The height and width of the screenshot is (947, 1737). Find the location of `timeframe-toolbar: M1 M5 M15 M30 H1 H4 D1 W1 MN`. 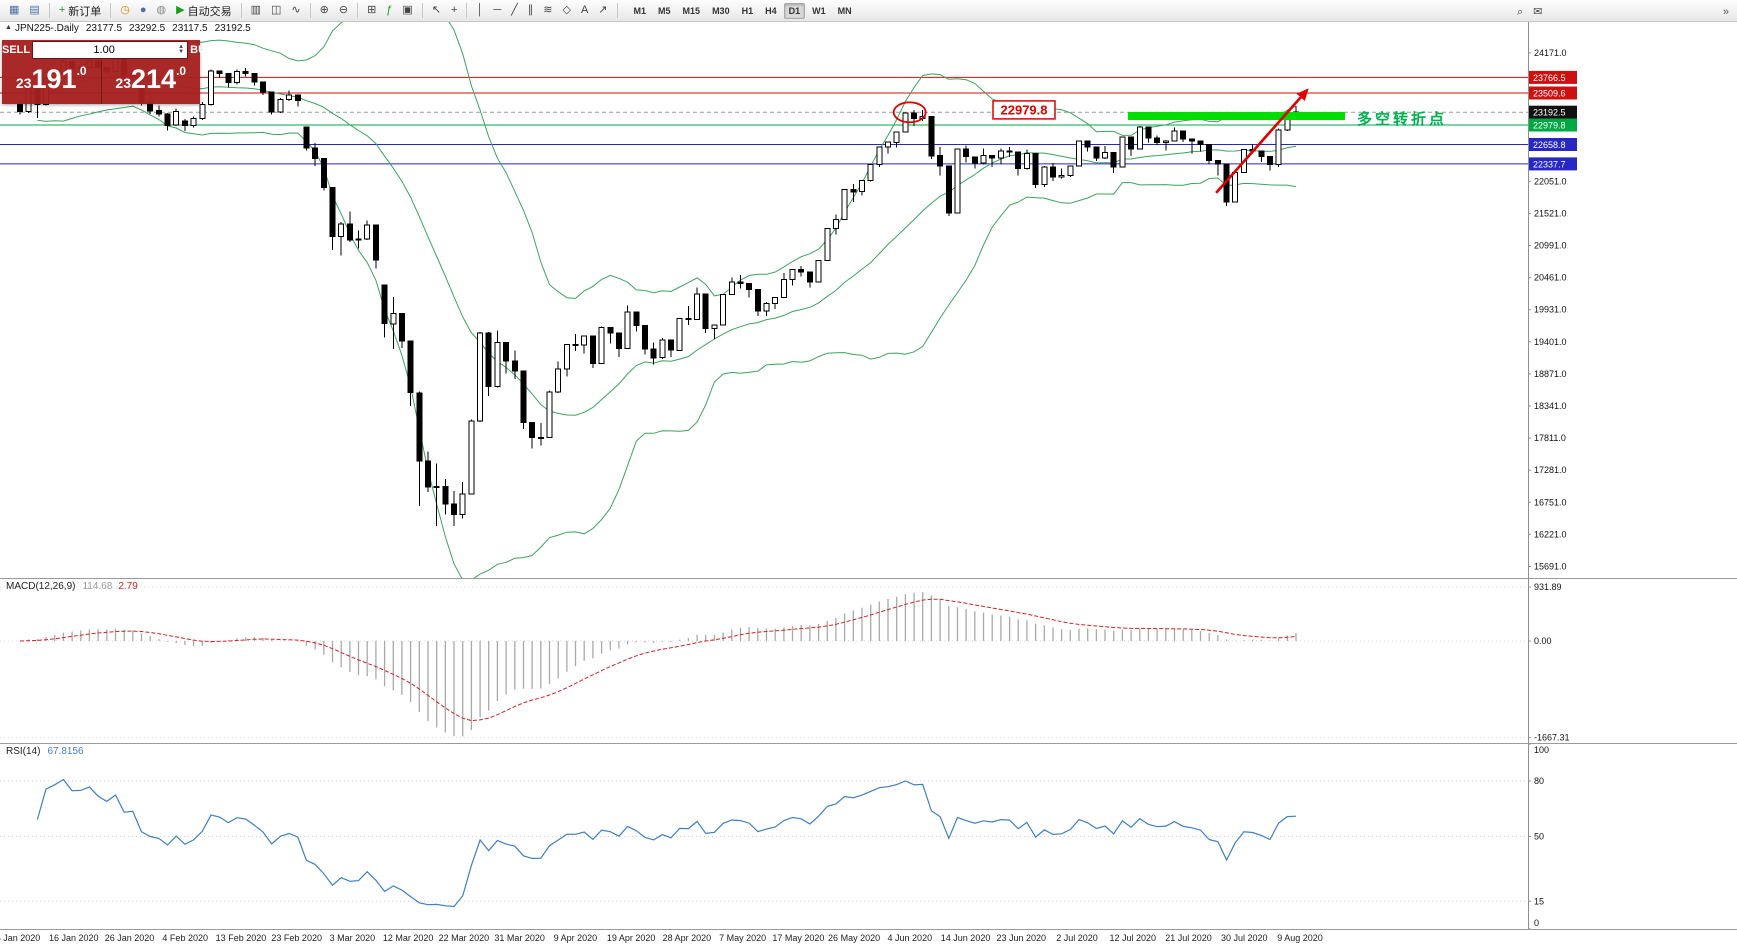

timeframe-toolbar: M1 M5 M15 M30 H1 H4 D1 W1 MN is located at coordinates (743, 10).